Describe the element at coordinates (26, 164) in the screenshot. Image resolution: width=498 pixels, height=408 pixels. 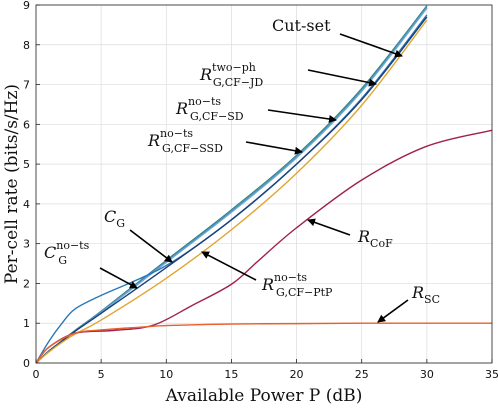
I see `y-tick-label: 5` at that location.